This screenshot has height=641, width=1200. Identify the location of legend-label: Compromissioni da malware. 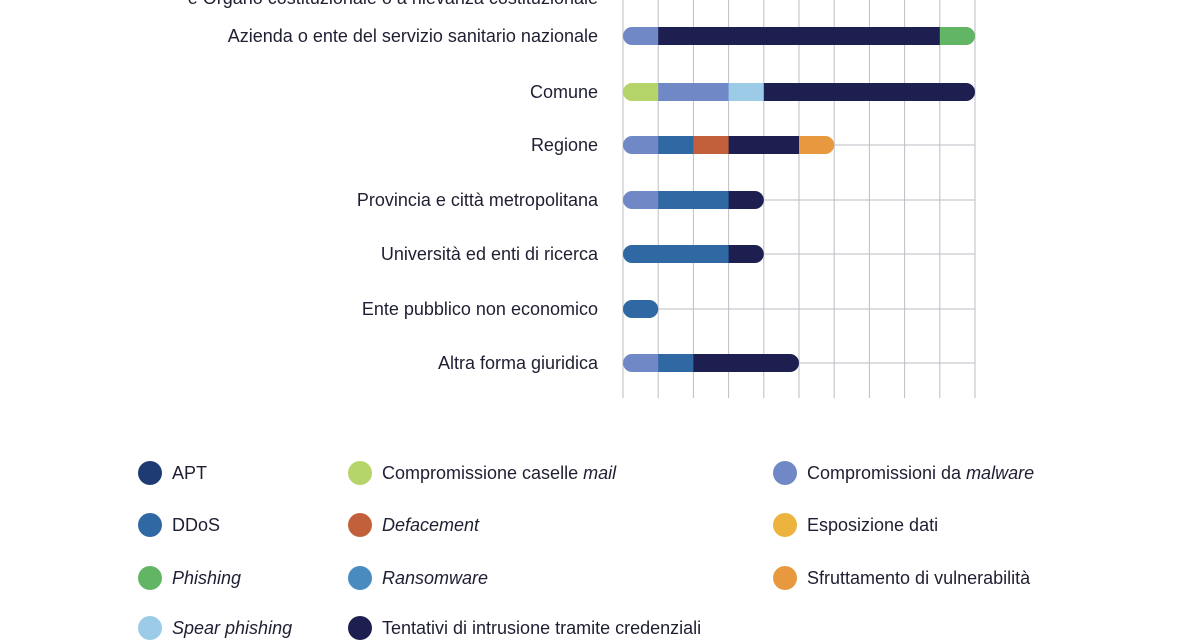
(921, 472).